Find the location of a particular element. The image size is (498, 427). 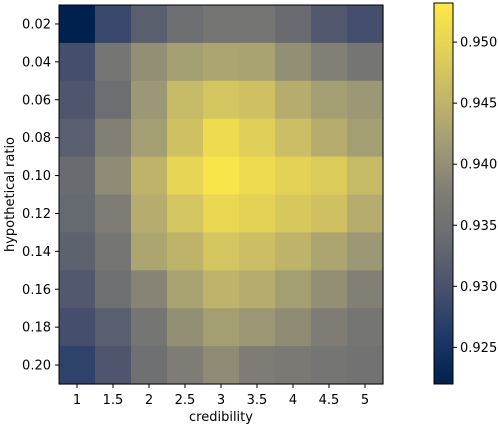

y-tick-label: 0.14 is located at coordinates (36, 252).